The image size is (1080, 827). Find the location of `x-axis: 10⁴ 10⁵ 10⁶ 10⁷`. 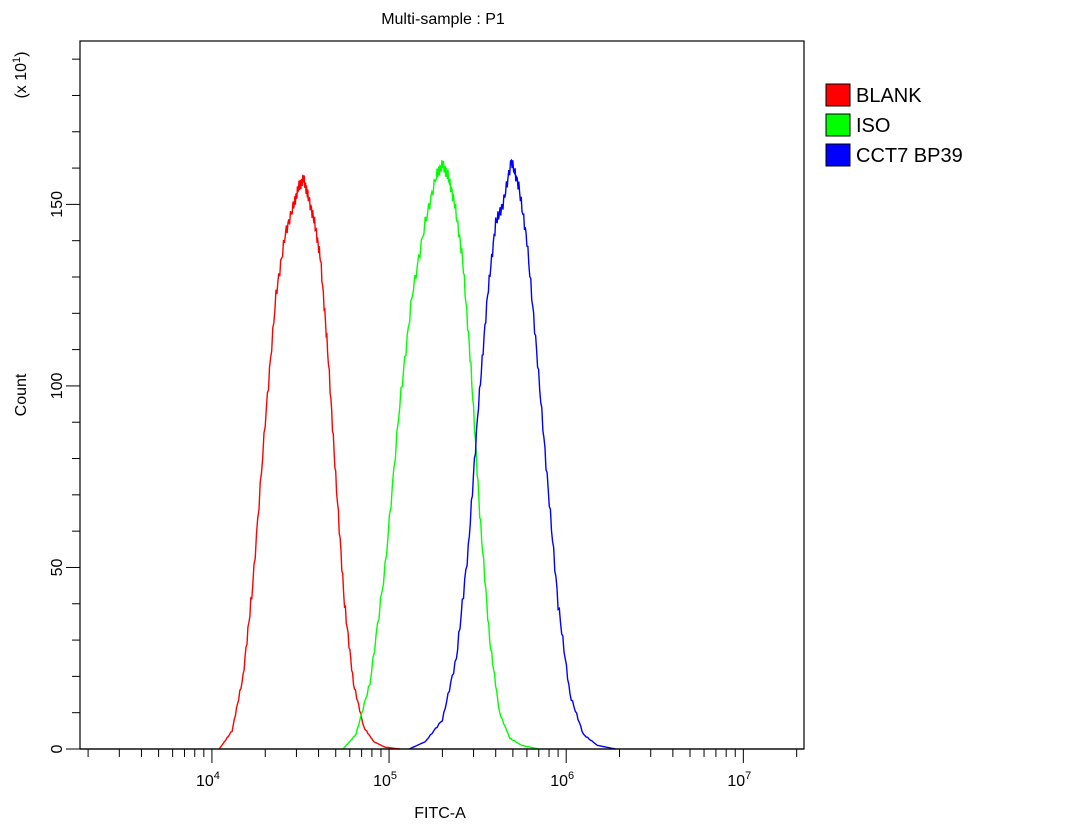

x-axis: 10⁴ 10⁵ 10⁶ 10⁷ is located at coordinates (442, 769).